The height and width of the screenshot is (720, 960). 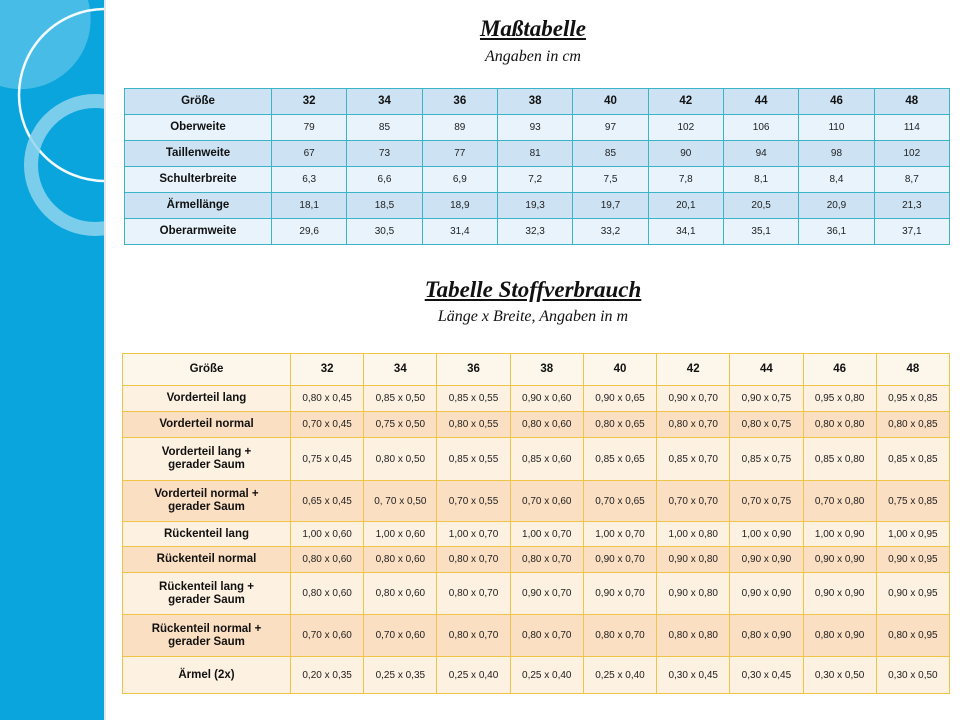 I want to click on table-cell: 0,30 x 0,45, so click(x=693, y=675).